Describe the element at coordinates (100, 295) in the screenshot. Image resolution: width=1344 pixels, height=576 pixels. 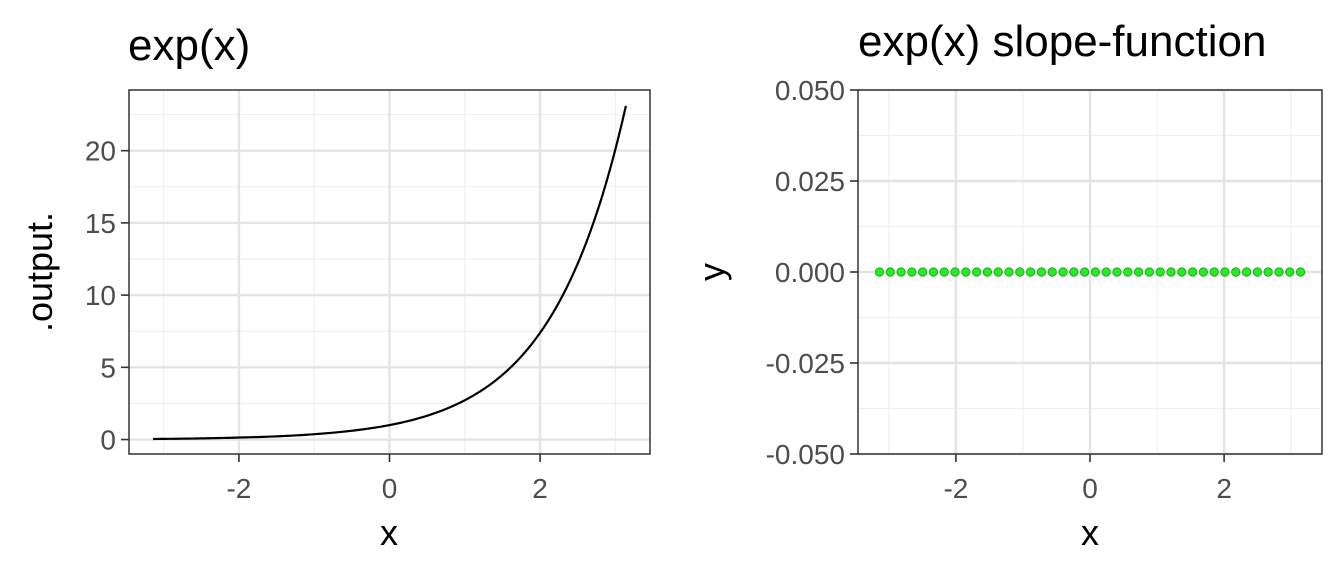
I see `y-tick-label: 10` at that location.